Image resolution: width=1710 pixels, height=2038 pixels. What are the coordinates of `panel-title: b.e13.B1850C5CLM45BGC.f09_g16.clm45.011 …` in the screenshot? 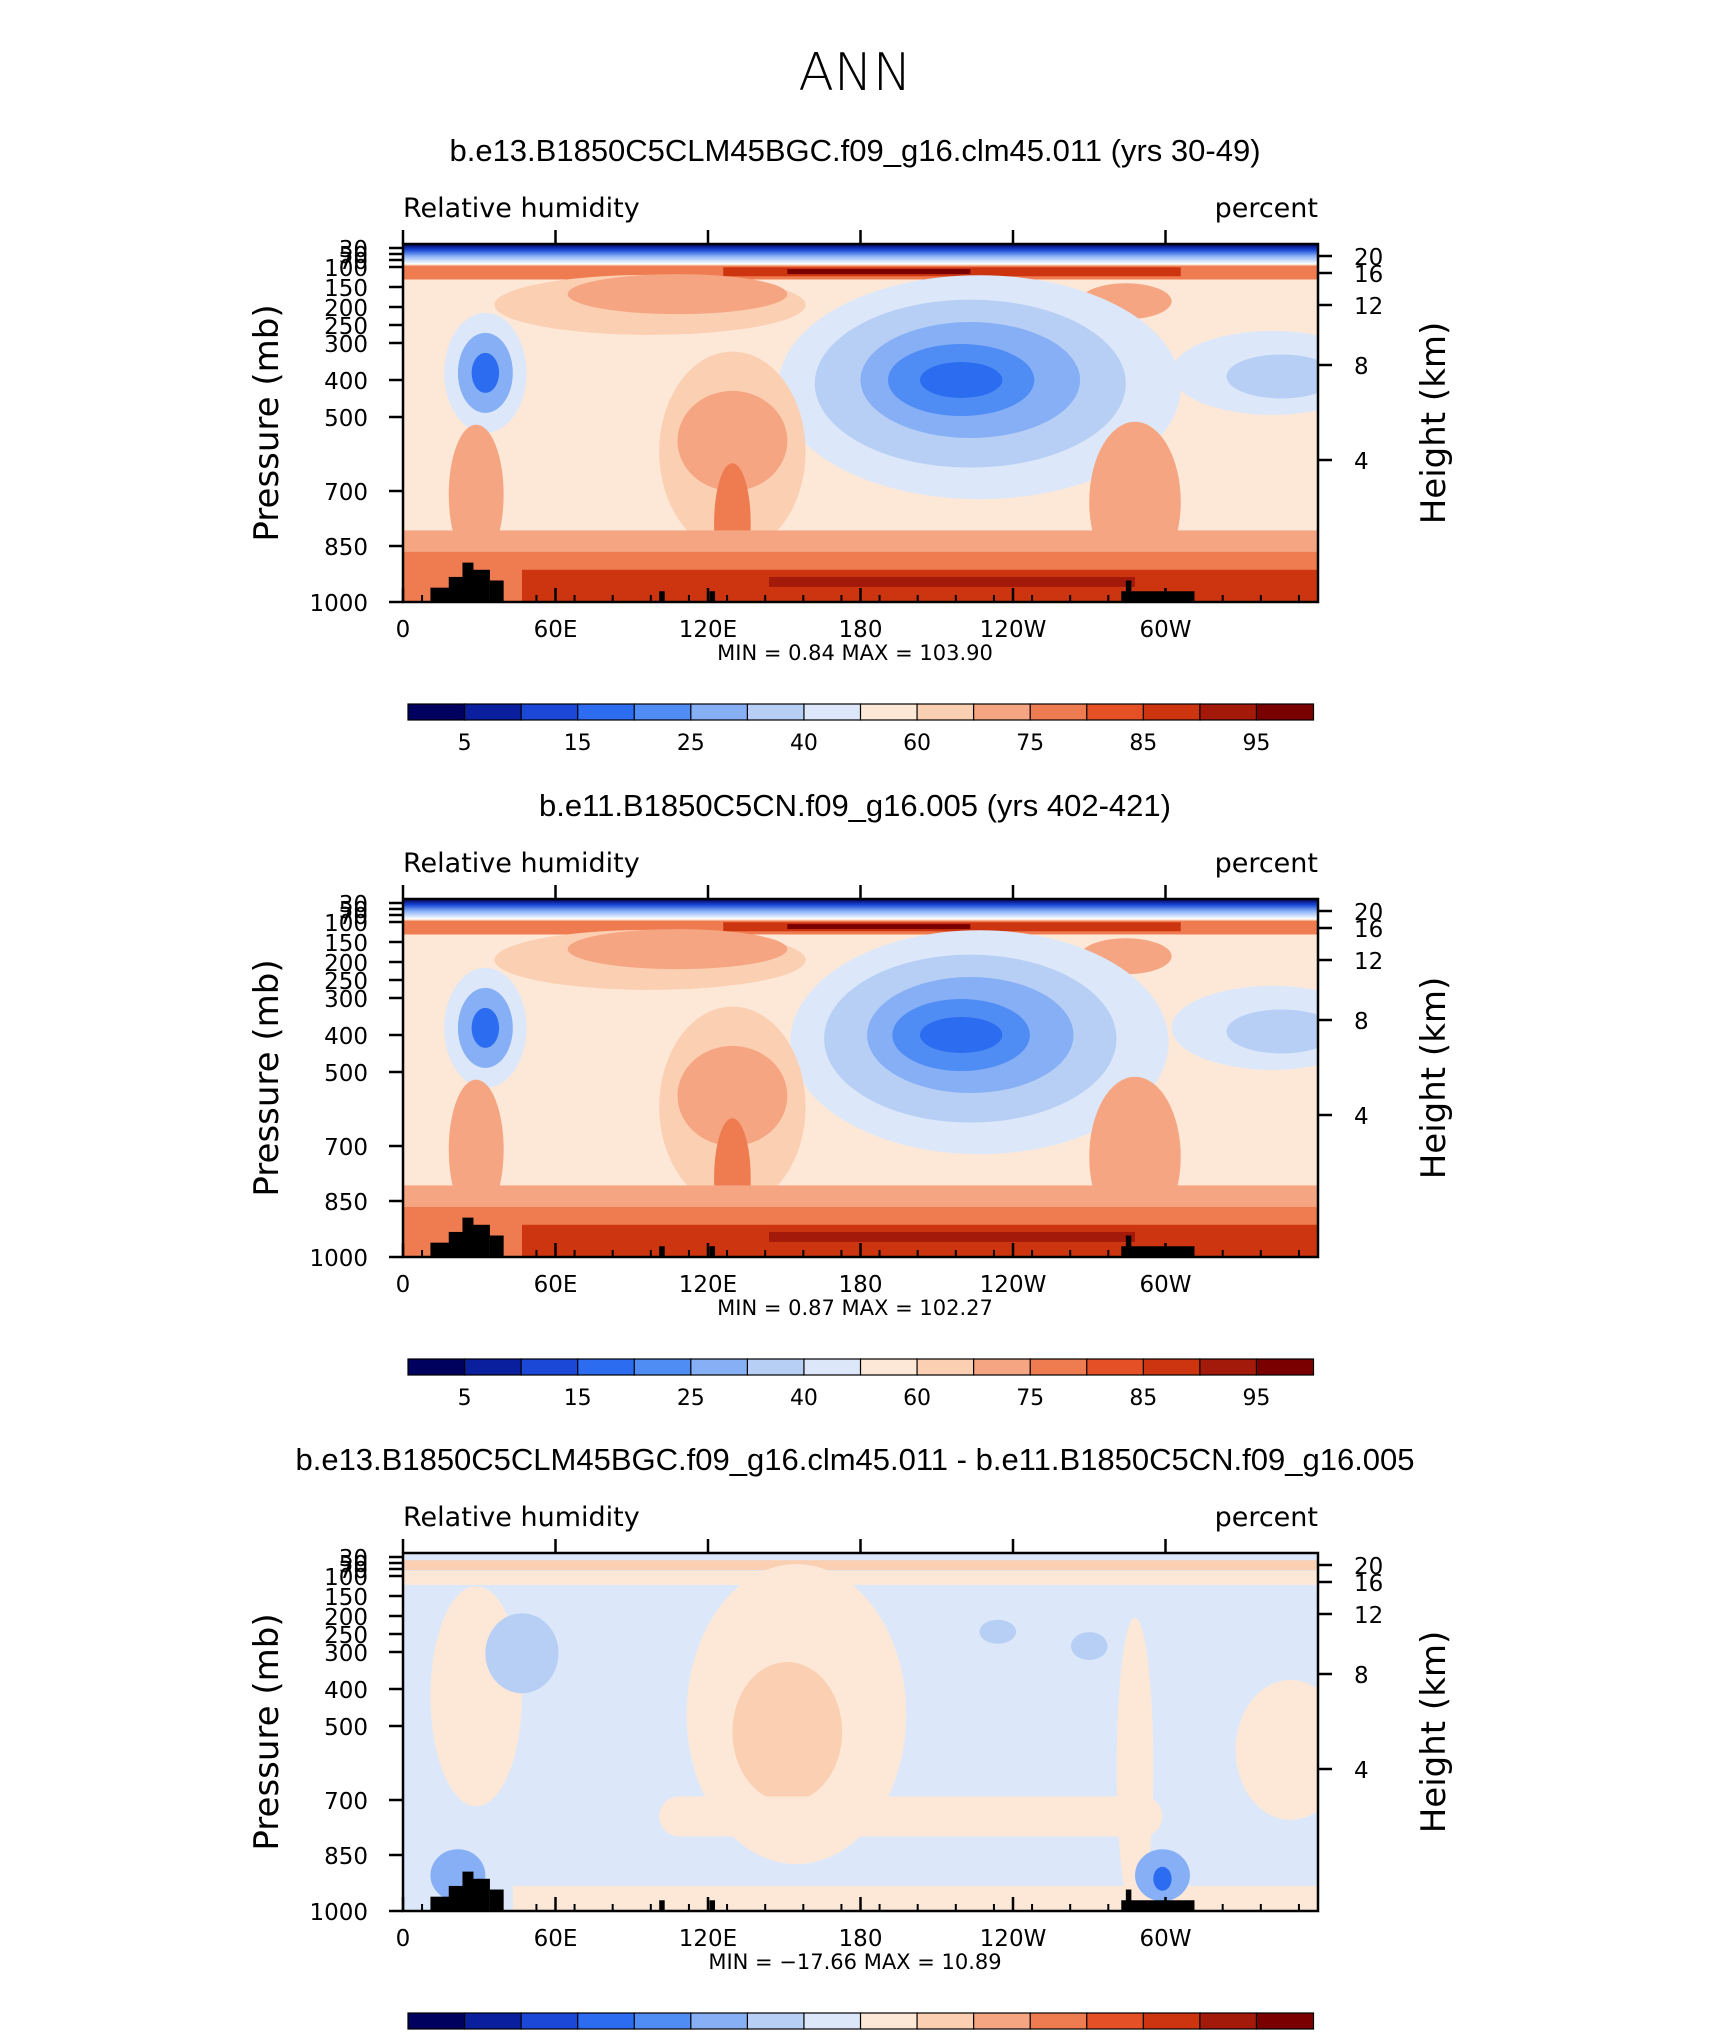 It's located at (854, 150).